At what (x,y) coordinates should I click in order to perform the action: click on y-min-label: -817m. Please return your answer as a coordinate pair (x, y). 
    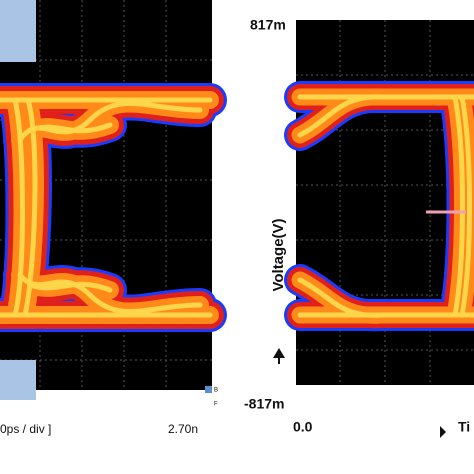
    Looking at the image, I should click on (264, 404).